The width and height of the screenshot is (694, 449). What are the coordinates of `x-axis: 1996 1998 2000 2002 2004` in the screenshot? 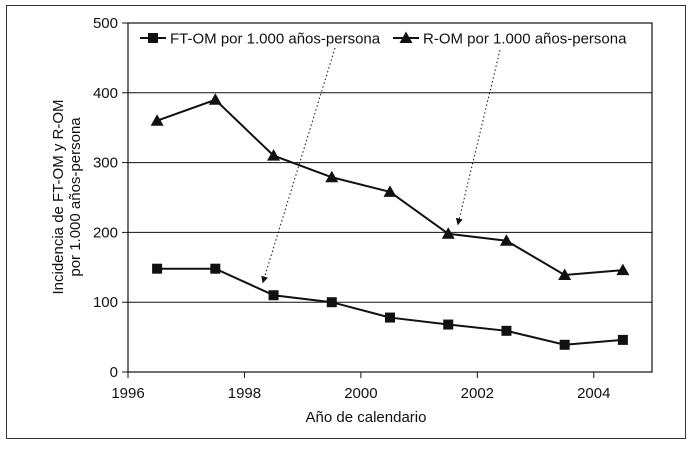 It's located at (360, 387).